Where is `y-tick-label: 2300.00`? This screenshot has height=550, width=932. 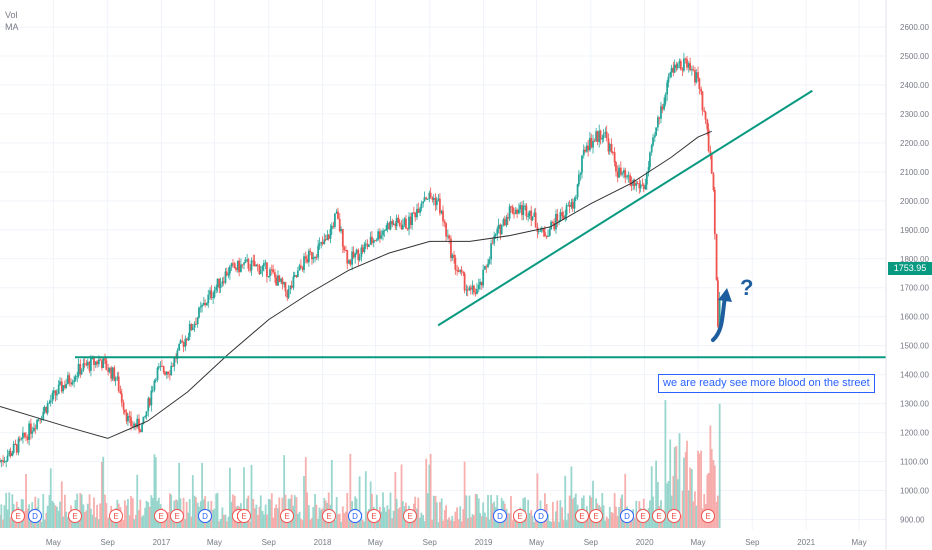 y-tick-label: 2300.00 is located at coordinates (914, 114).